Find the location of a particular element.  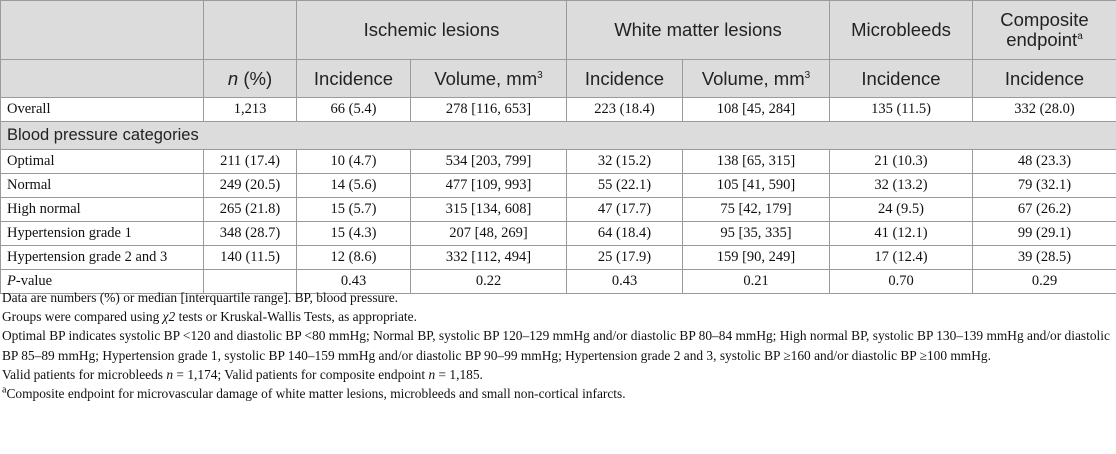

cell-ischemic-volume: 534 [203, 799] is located at coordinates (488, 161).